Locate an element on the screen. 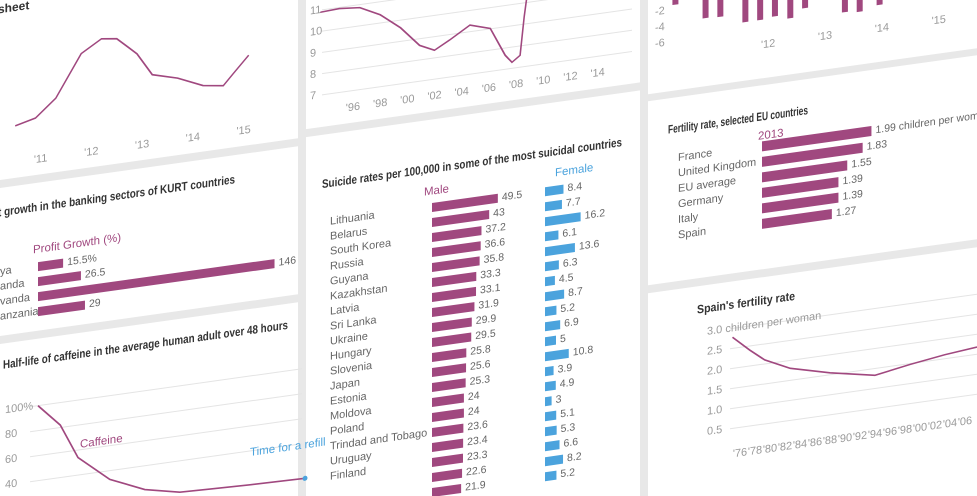 This screenshot has width=977, height=496. value-label: 15.5% is located at coordinates (82, 260).